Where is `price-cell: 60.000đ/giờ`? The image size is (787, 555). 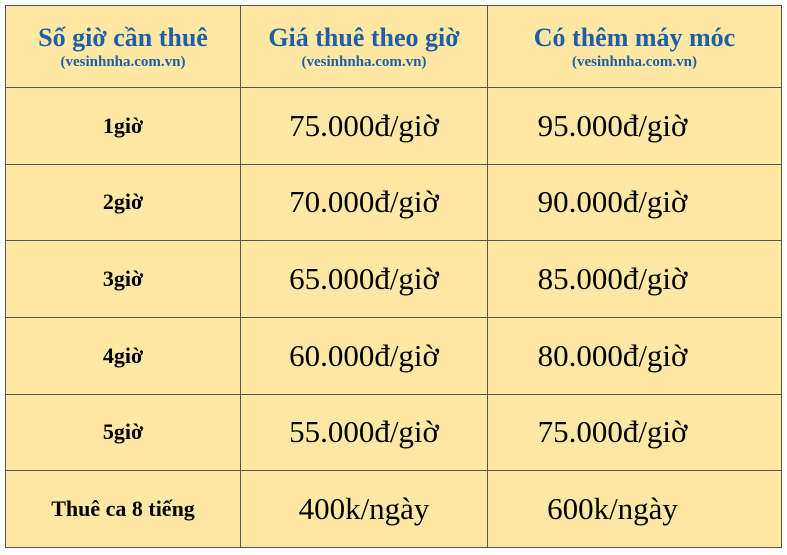
price-cell: 60.000đ/giờ is located at coordinates (364, 355).